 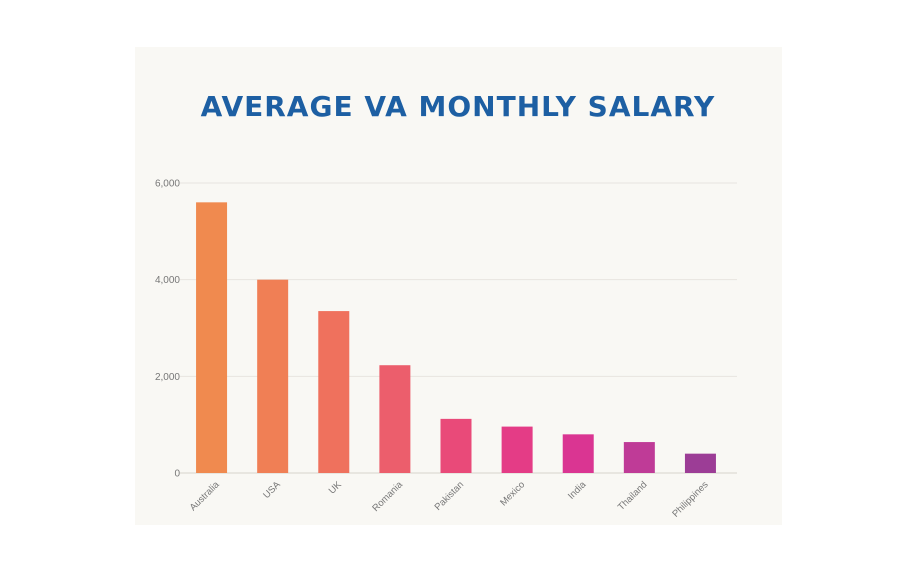 I want to click on y-tick-label: 6,000, so click(x=167, y=184).